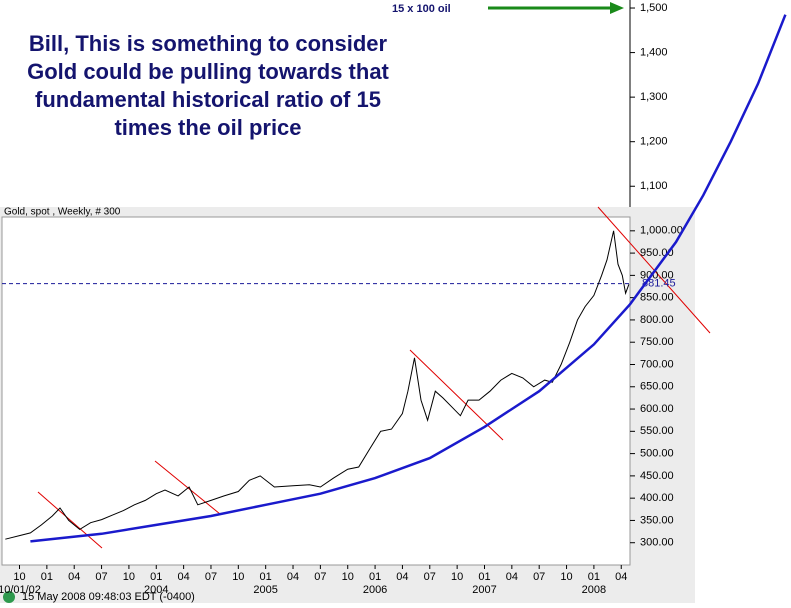 The image size is (791, 608). I want to click on annotation: Gold could be pulling towards that, so click(208, 71).